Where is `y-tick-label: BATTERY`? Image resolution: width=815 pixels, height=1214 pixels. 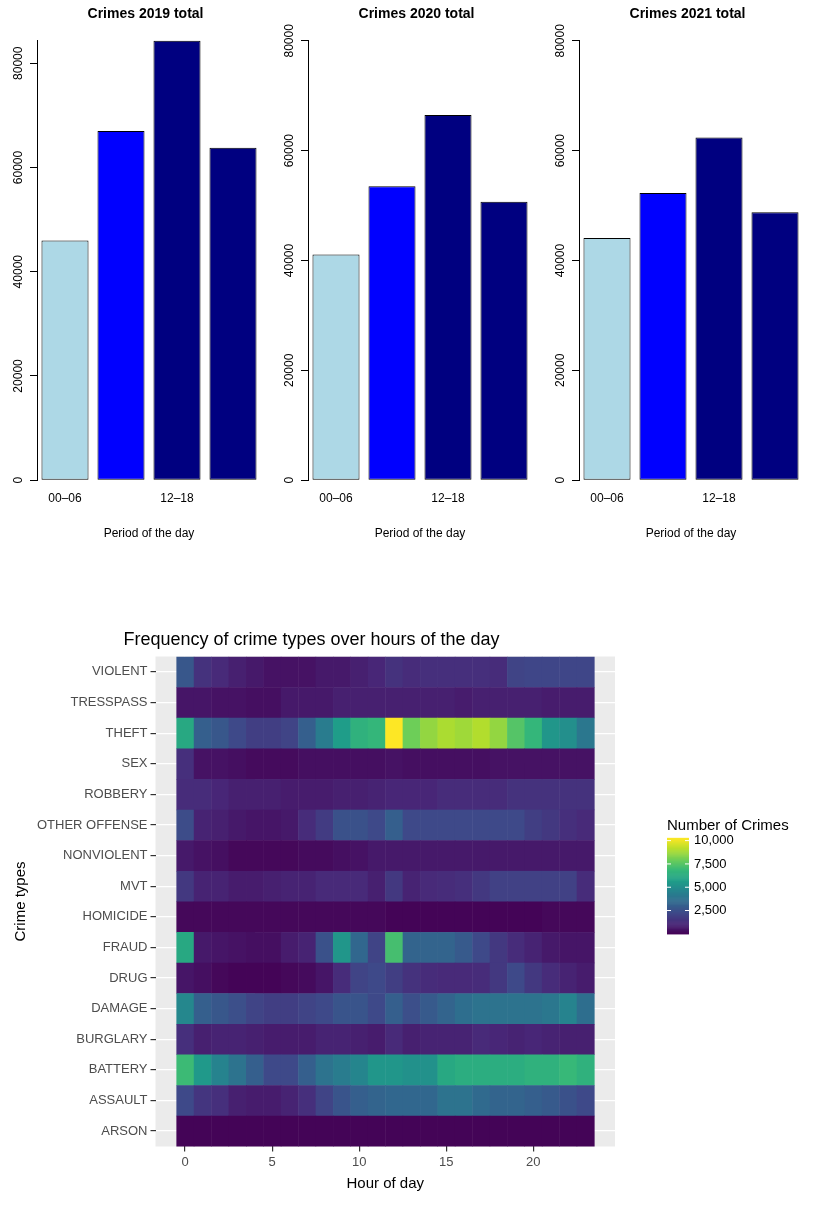
y-tick-label: BATTERY is located at coordinates (118, 1069).